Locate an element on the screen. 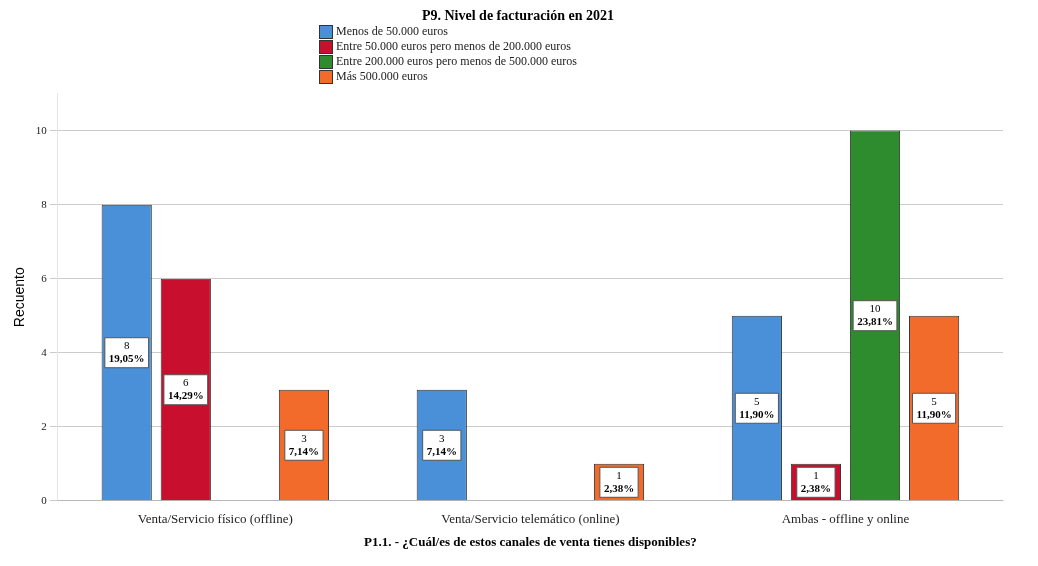  chart-title: P9. Nivel de facturación en 2021 is located at coordinates (518, 16).